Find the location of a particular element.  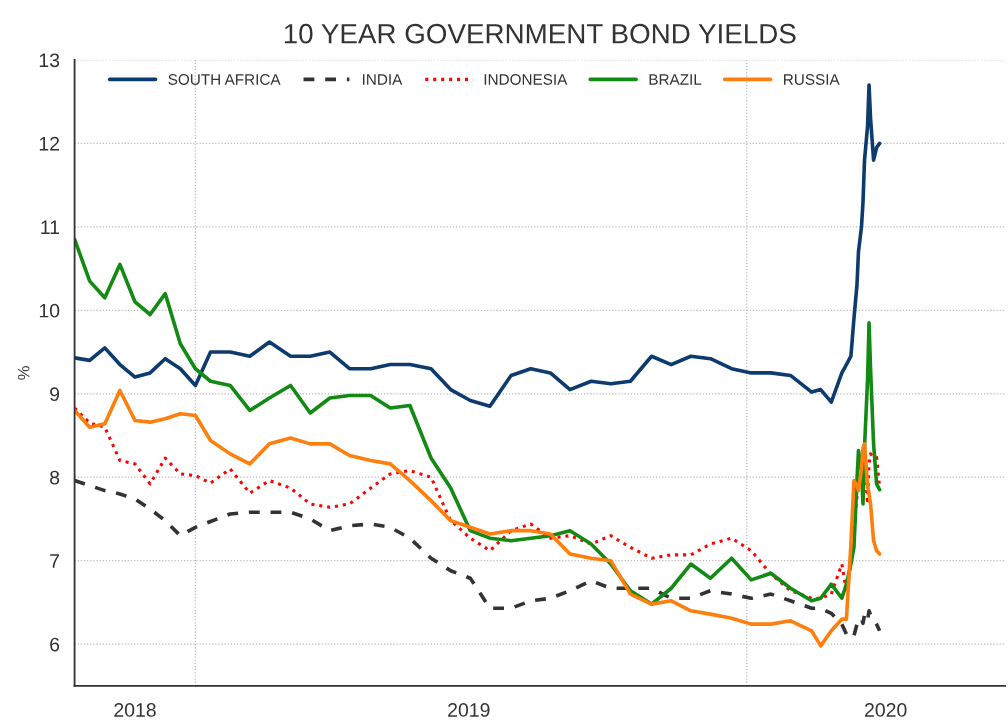

x-tick-label: 2019 is located at coordinates (469, 710).